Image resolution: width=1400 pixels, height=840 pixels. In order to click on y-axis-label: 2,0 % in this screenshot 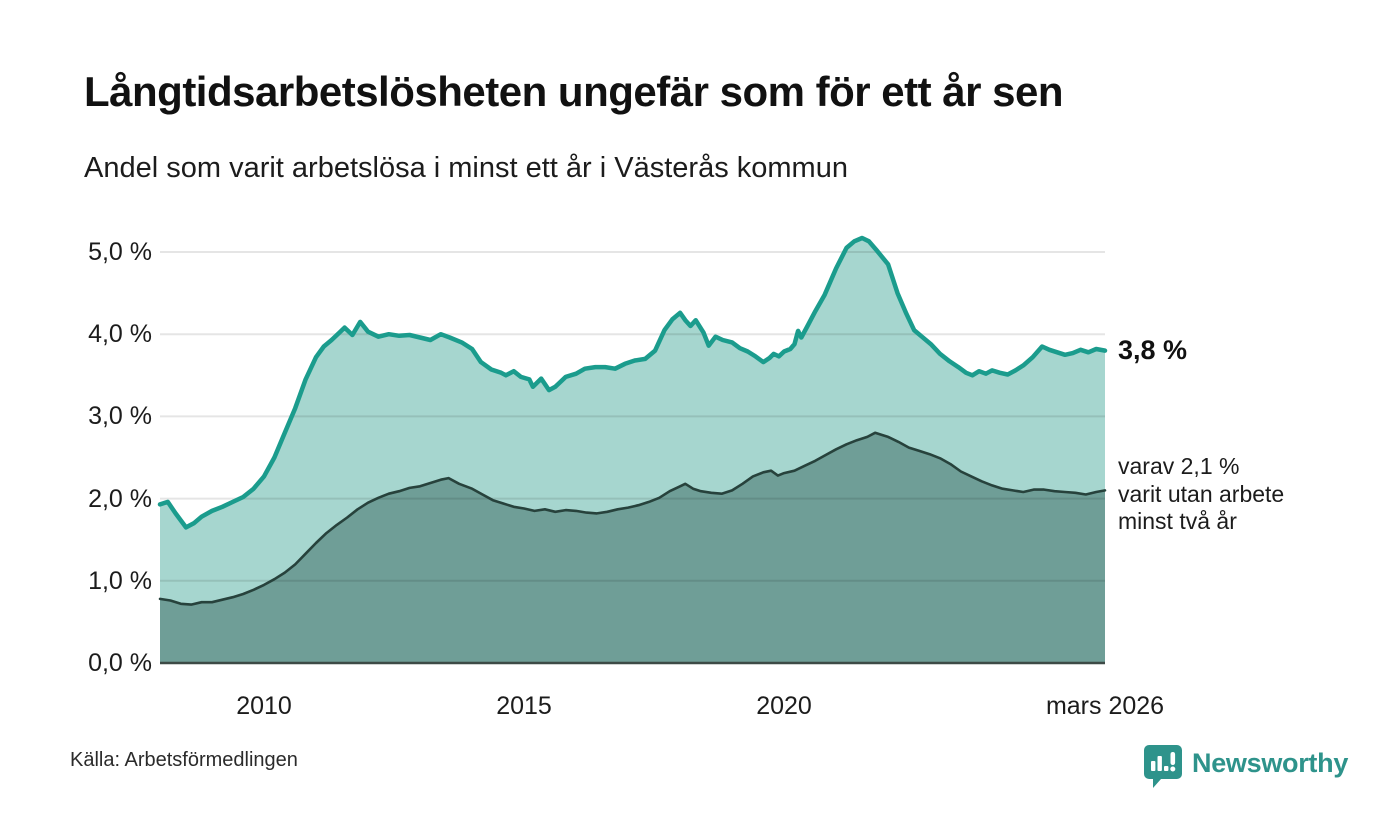, I will do `click(120, 498)`.